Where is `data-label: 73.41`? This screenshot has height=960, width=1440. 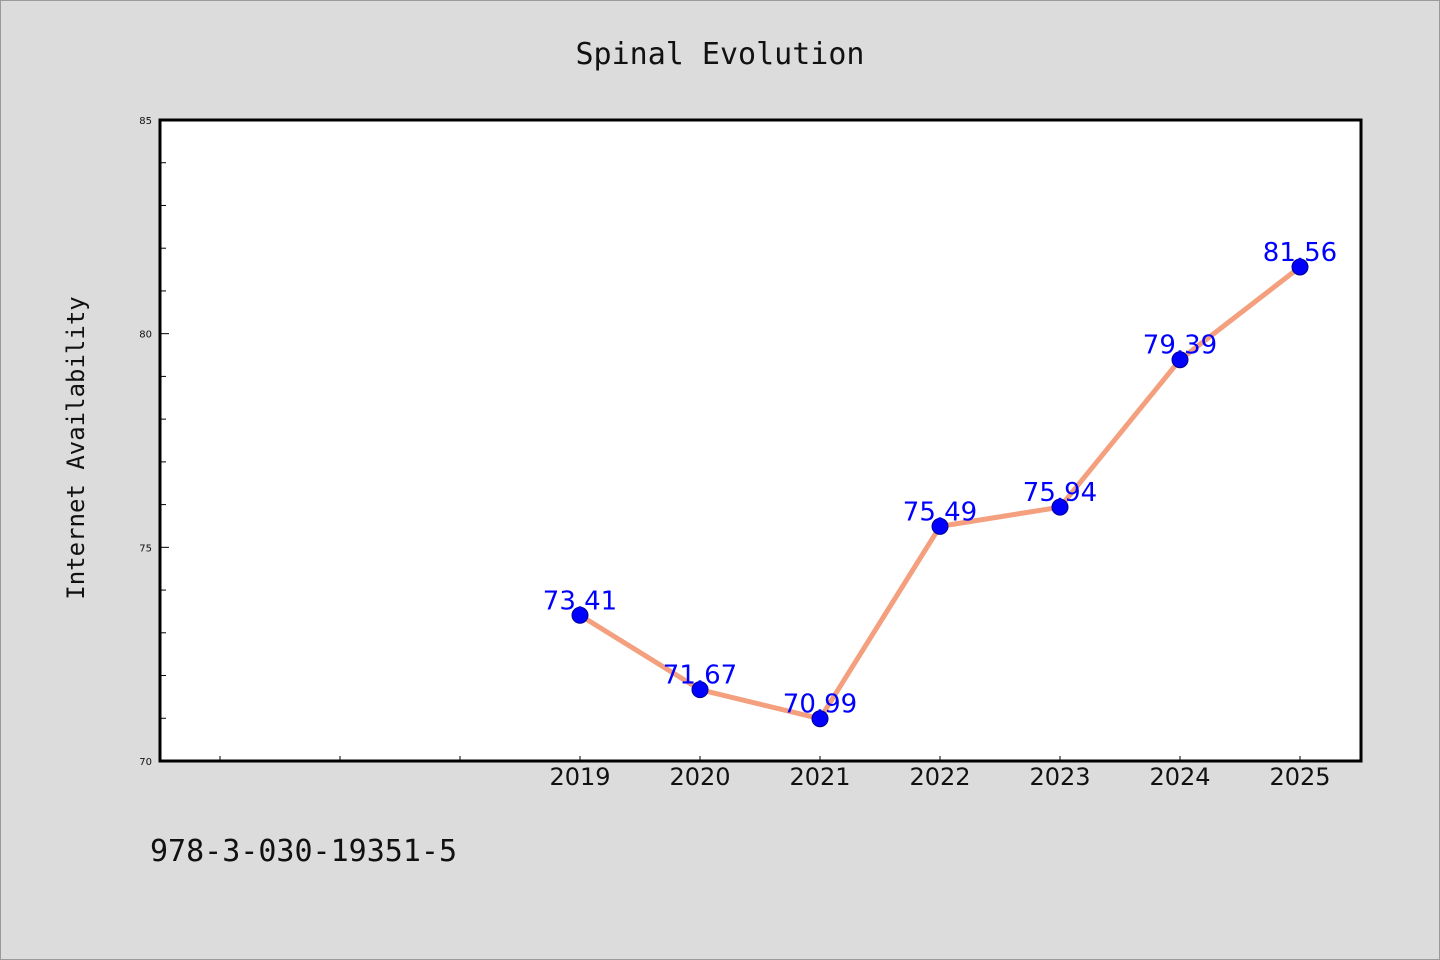 data-label: 73.41 is located at coordinates (580, 601).